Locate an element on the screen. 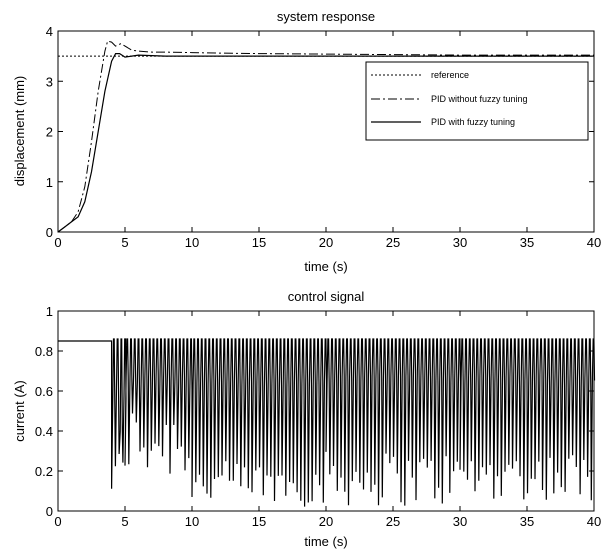 Image resolution: width=601 pixels, height=551 pixels. legend-label-pid-without-fuzzy: PID without fuzzy tuning is located at coordinates (479, 99).